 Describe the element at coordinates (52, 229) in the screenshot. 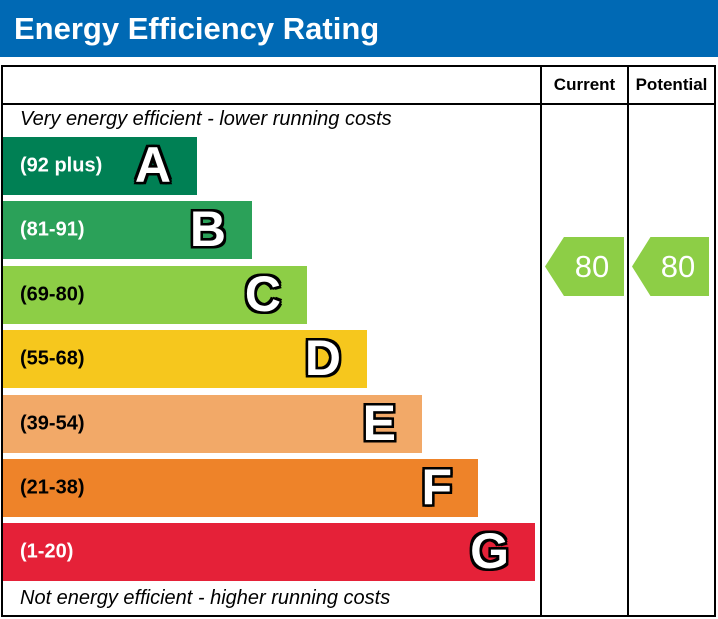

I see `band-range-label: (81-91)` at that location.